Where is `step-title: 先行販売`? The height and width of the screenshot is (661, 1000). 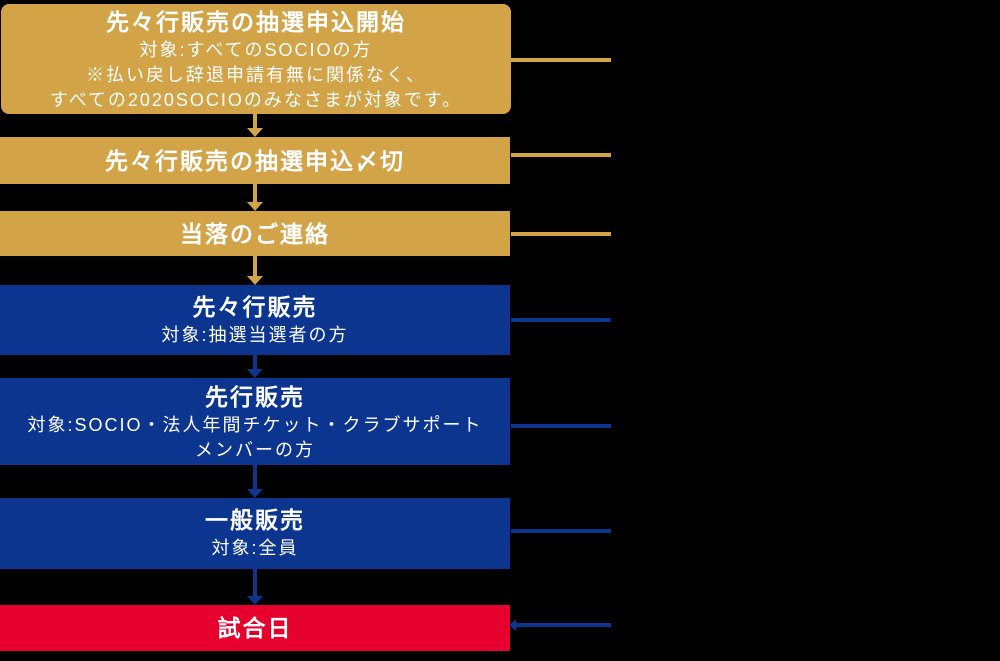 step-title: 先行販売 is located at coordinates (255, 397).